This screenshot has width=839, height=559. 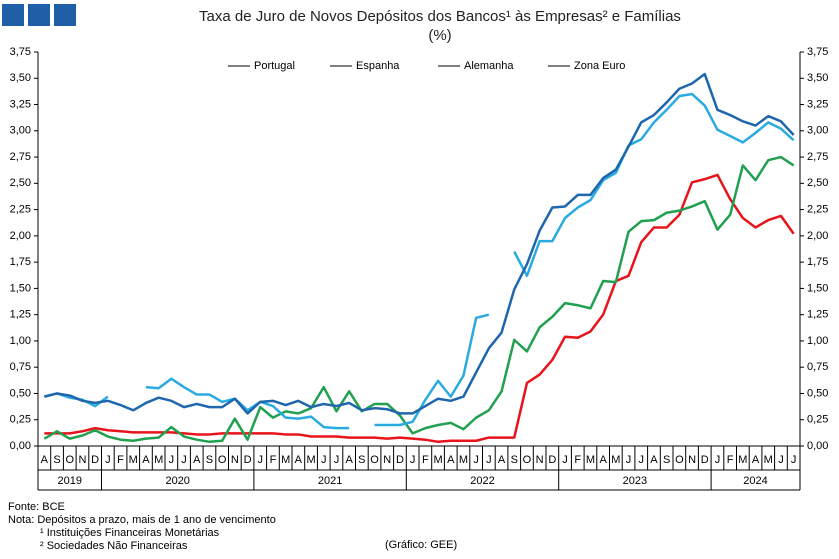 What do you see at coordinates (817, 420) in the screenshot?
I see `y2-tick-label: 0,25` at bounding box center [817, 420].